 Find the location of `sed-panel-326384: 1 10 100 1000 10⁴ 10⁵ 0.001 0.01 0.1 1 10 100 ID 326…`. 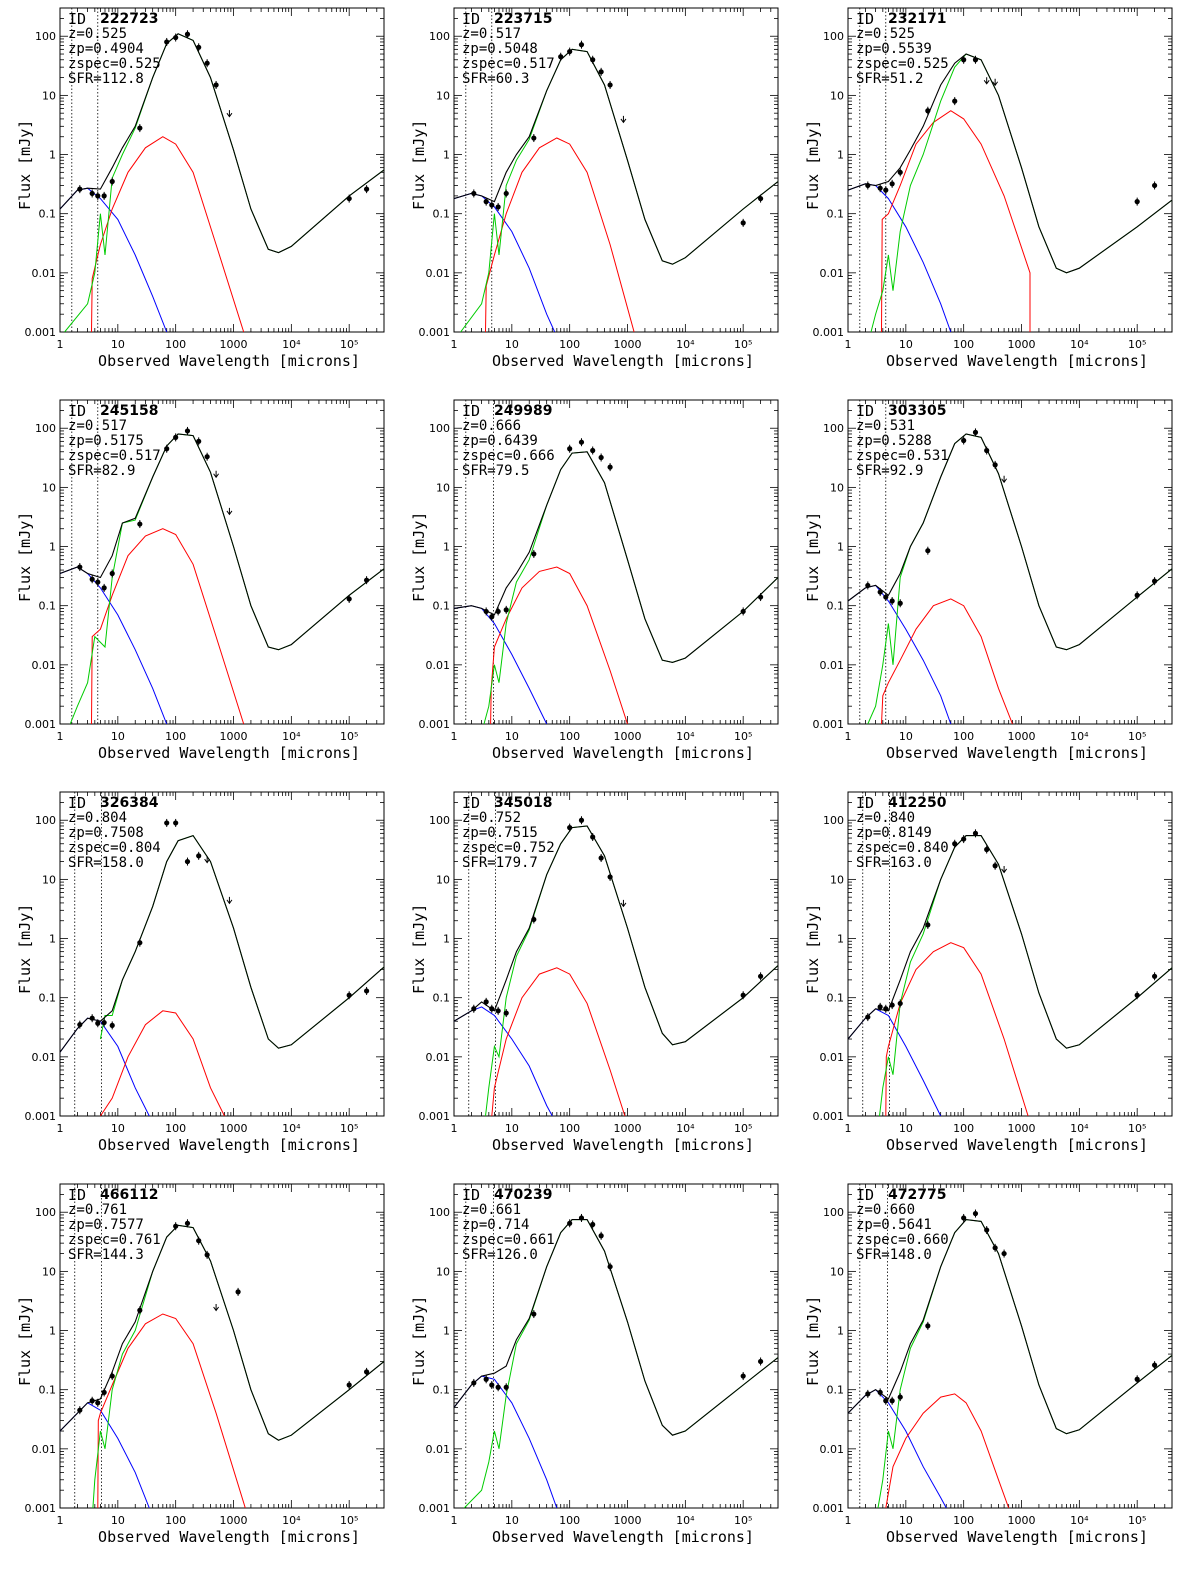

sed-panel-326384: 1 10 100 1000 10⁴ 10⁵ 0.001 0.01 0.1 1 10 100 ID 326… is located at coordinates (197, 982).